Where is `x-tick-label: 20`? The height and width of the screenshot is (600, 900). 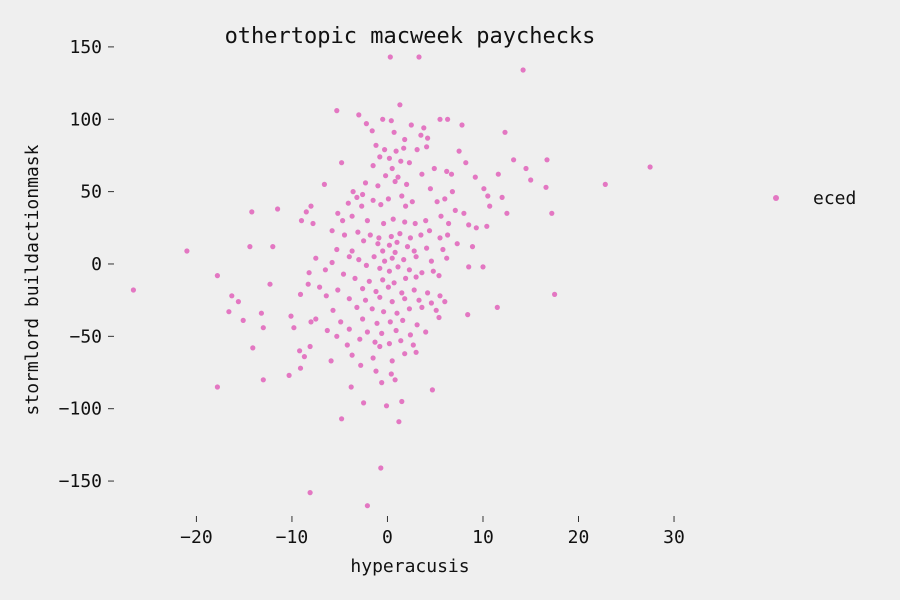 x-tick-label: 20 is located at coordinates (579, 537).